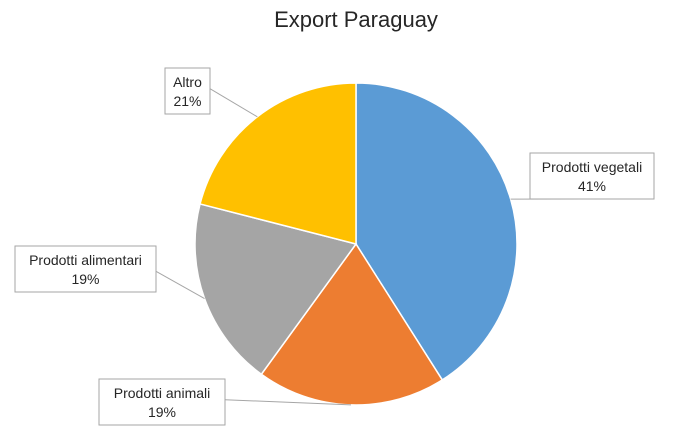 The height and width of the screenshot is (440, 673). What do you see at coordinates (187, 82) in the screenshot?
I see `data-label-category: Altro` at bounding box center [187, 82].